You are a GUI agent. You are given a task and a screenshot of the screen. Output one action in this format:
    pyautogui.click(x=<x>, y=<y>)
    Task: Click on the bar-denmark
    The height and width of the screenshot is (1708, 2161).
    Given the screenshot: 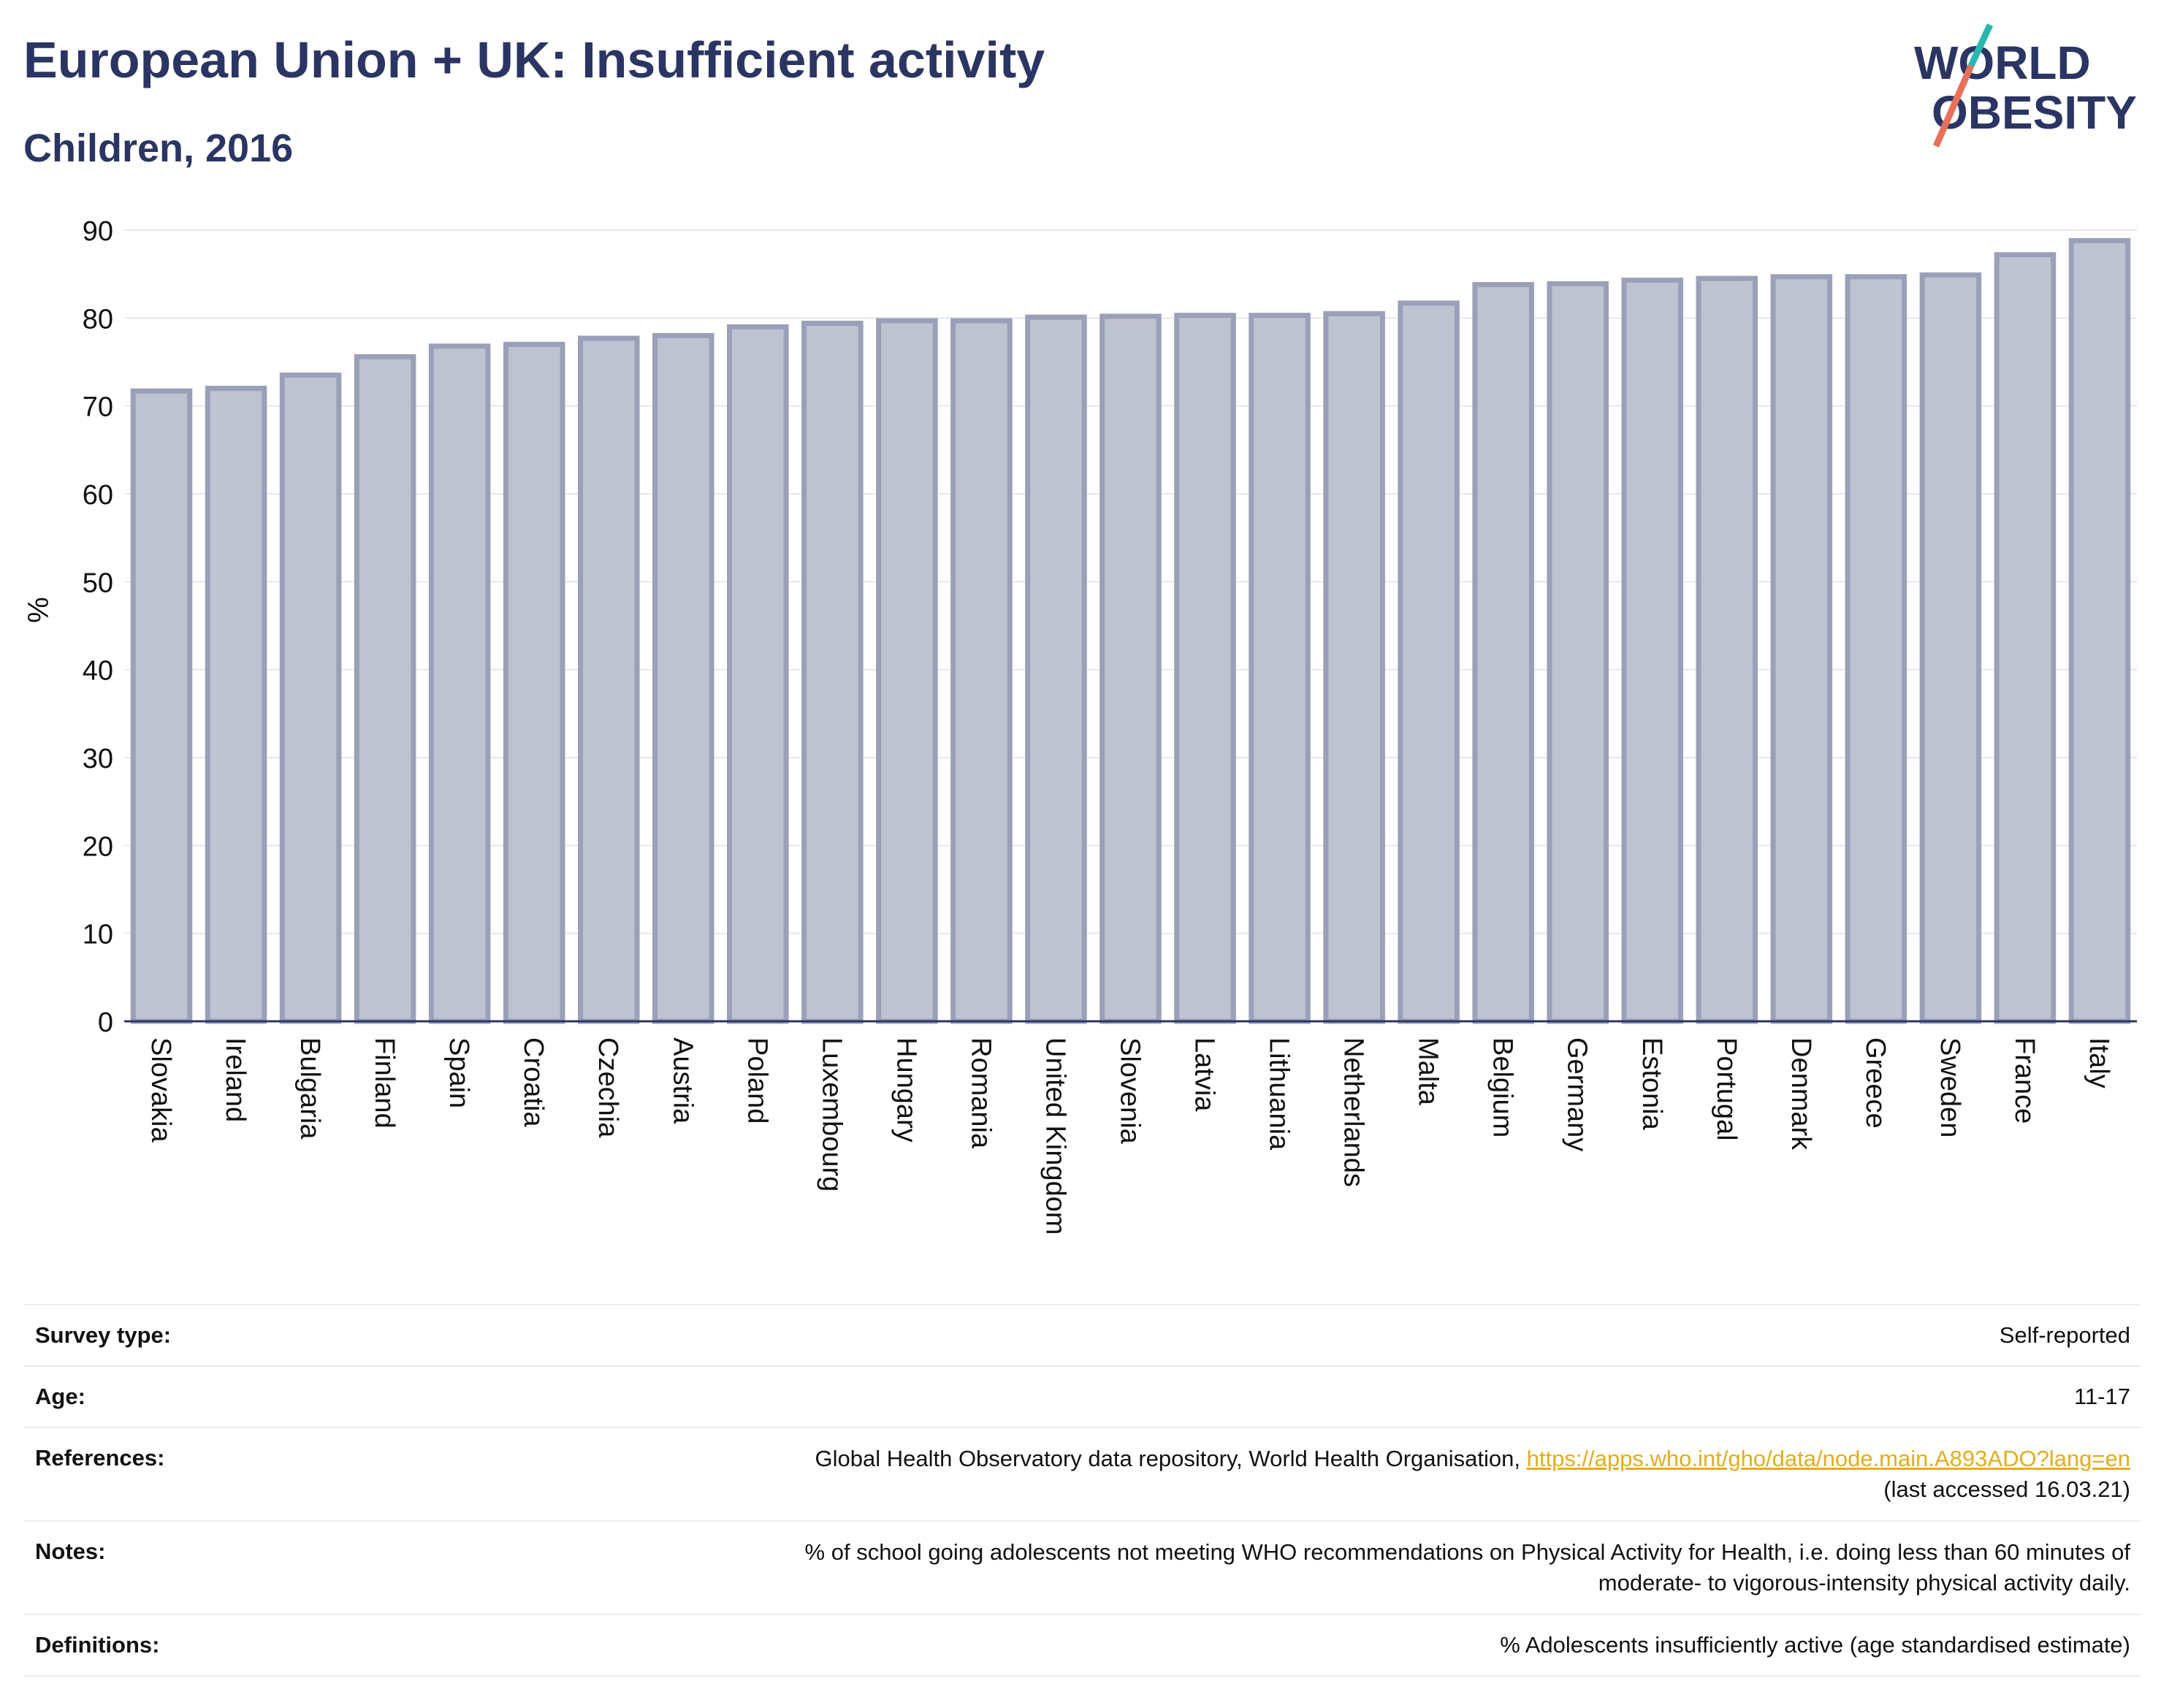 What is the action you would take?
    pyautogui.click(x=1801, y=649)
    